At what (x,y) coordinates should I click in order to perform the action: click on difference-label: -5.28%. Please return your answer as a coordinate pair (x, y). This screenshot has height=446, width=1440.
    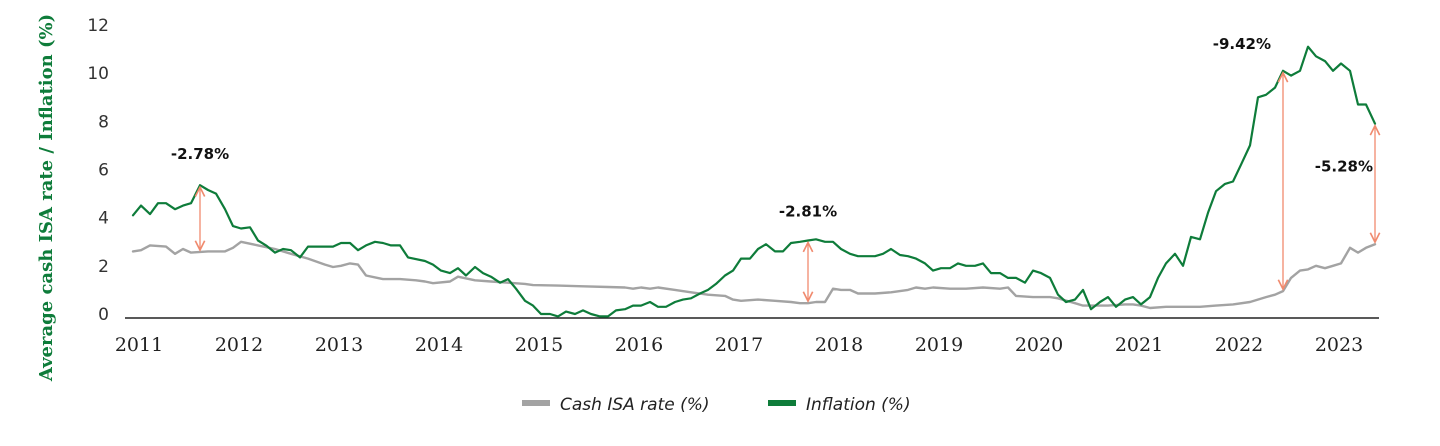
    Looking at the image, I should click on (1344, 167).